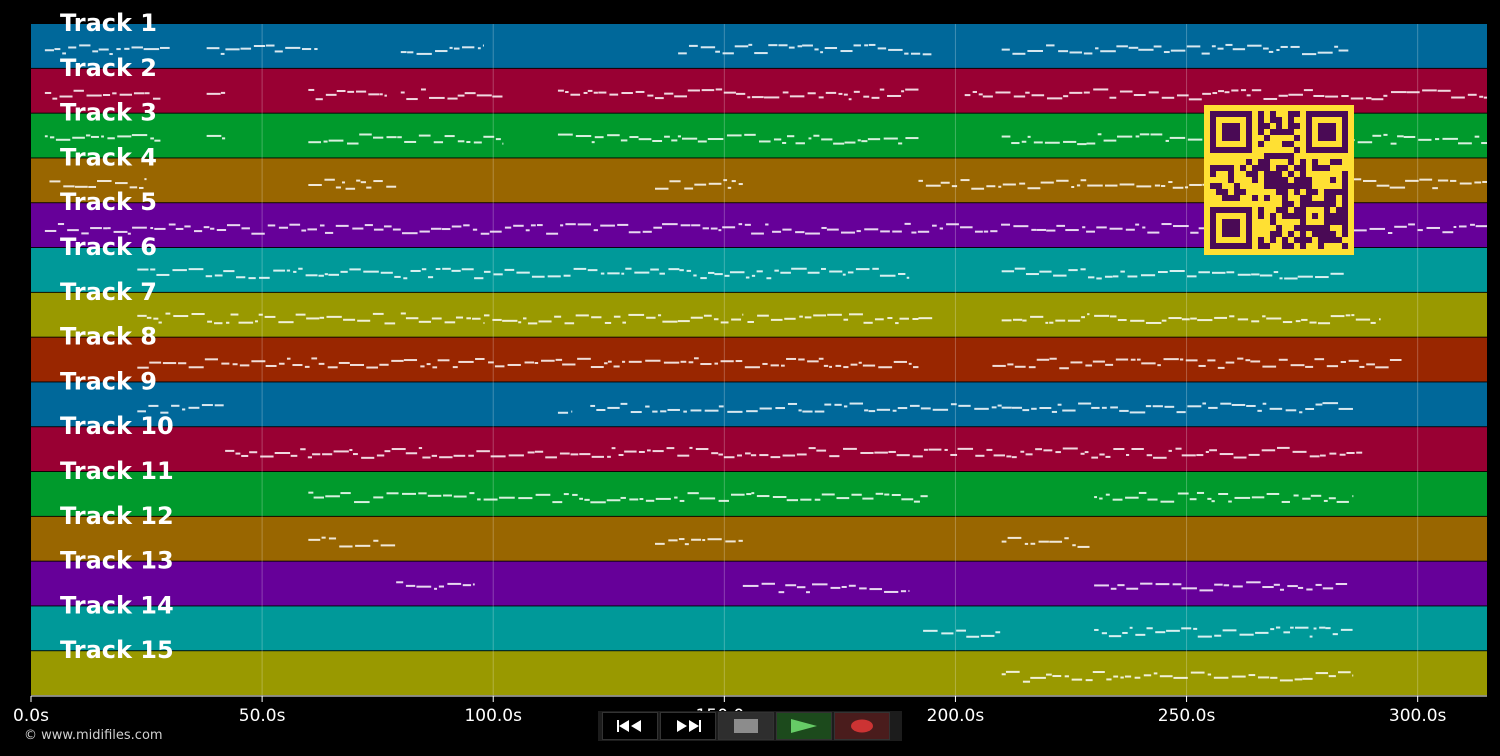 The width and height of the screenshot is (1500, 756). I want to click on track-label-8: Track 8, so click(108, 337).